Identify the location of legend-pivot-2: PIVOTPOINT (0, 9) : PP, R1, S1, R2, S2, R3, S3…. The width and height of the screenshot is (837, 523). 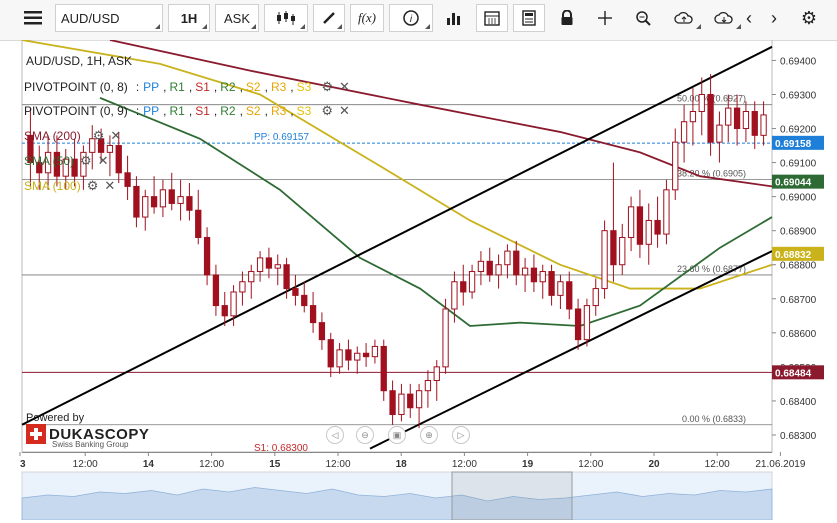
(187, 111).